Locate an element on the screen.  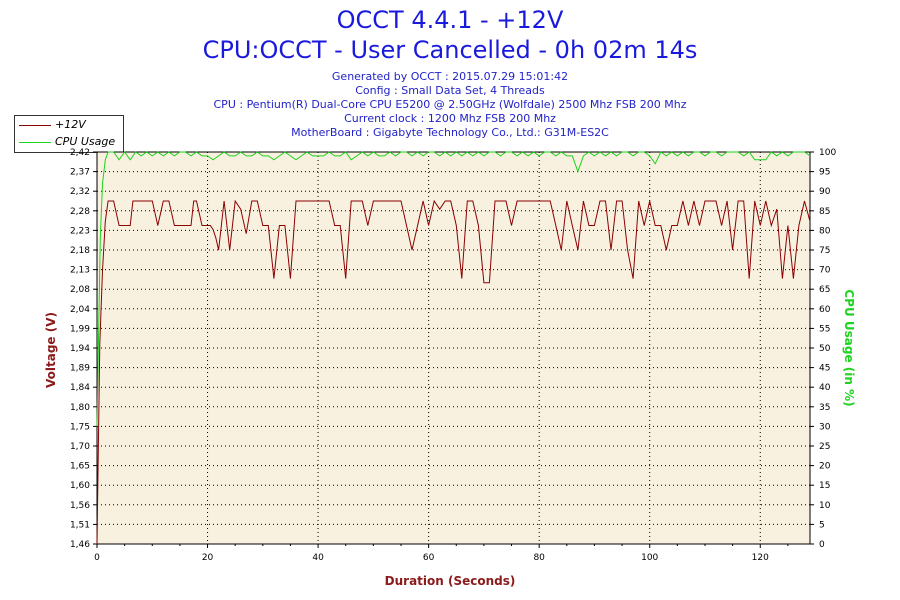
y-tick-label: 1,70 is located at coordinates (80, 447).